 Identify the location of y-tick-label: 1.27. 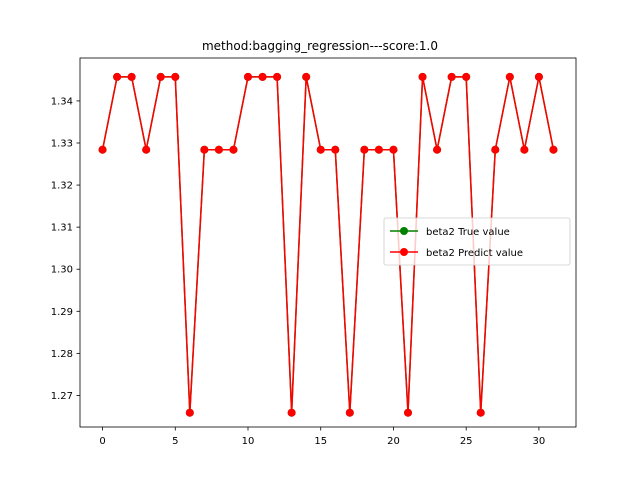
(62, 396).